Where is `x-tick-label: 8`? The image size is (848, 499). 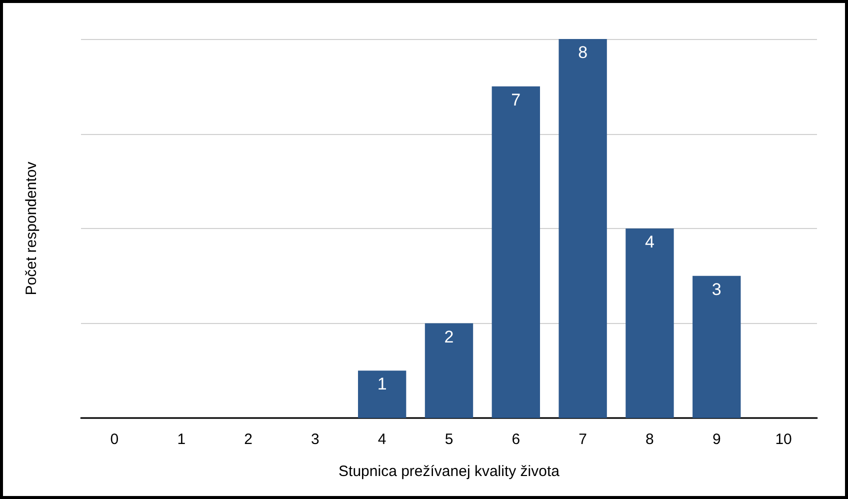
x-tick-label: 8 is located at coordinates (650, 439).